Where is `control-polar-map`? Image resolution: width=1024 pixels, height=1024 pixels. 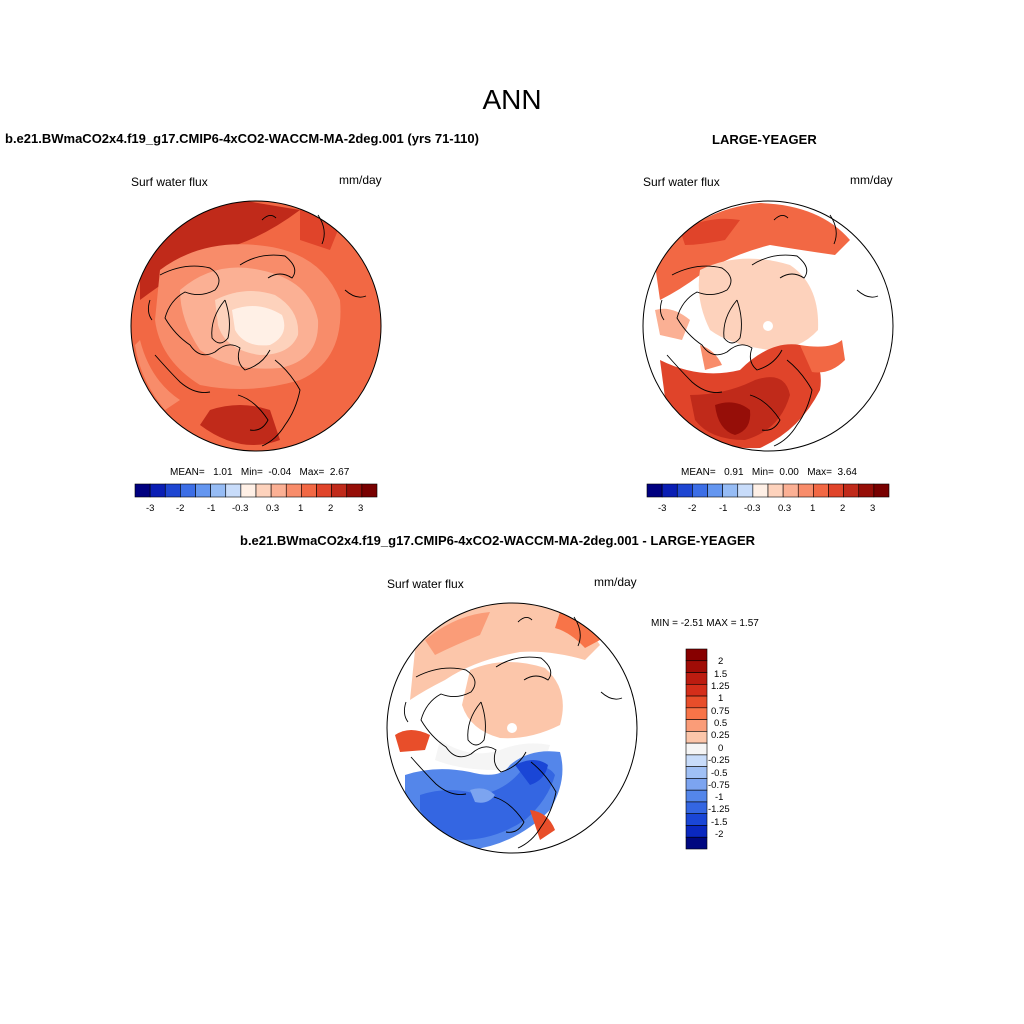
control-polar-map is located at coordinates (768, 326).